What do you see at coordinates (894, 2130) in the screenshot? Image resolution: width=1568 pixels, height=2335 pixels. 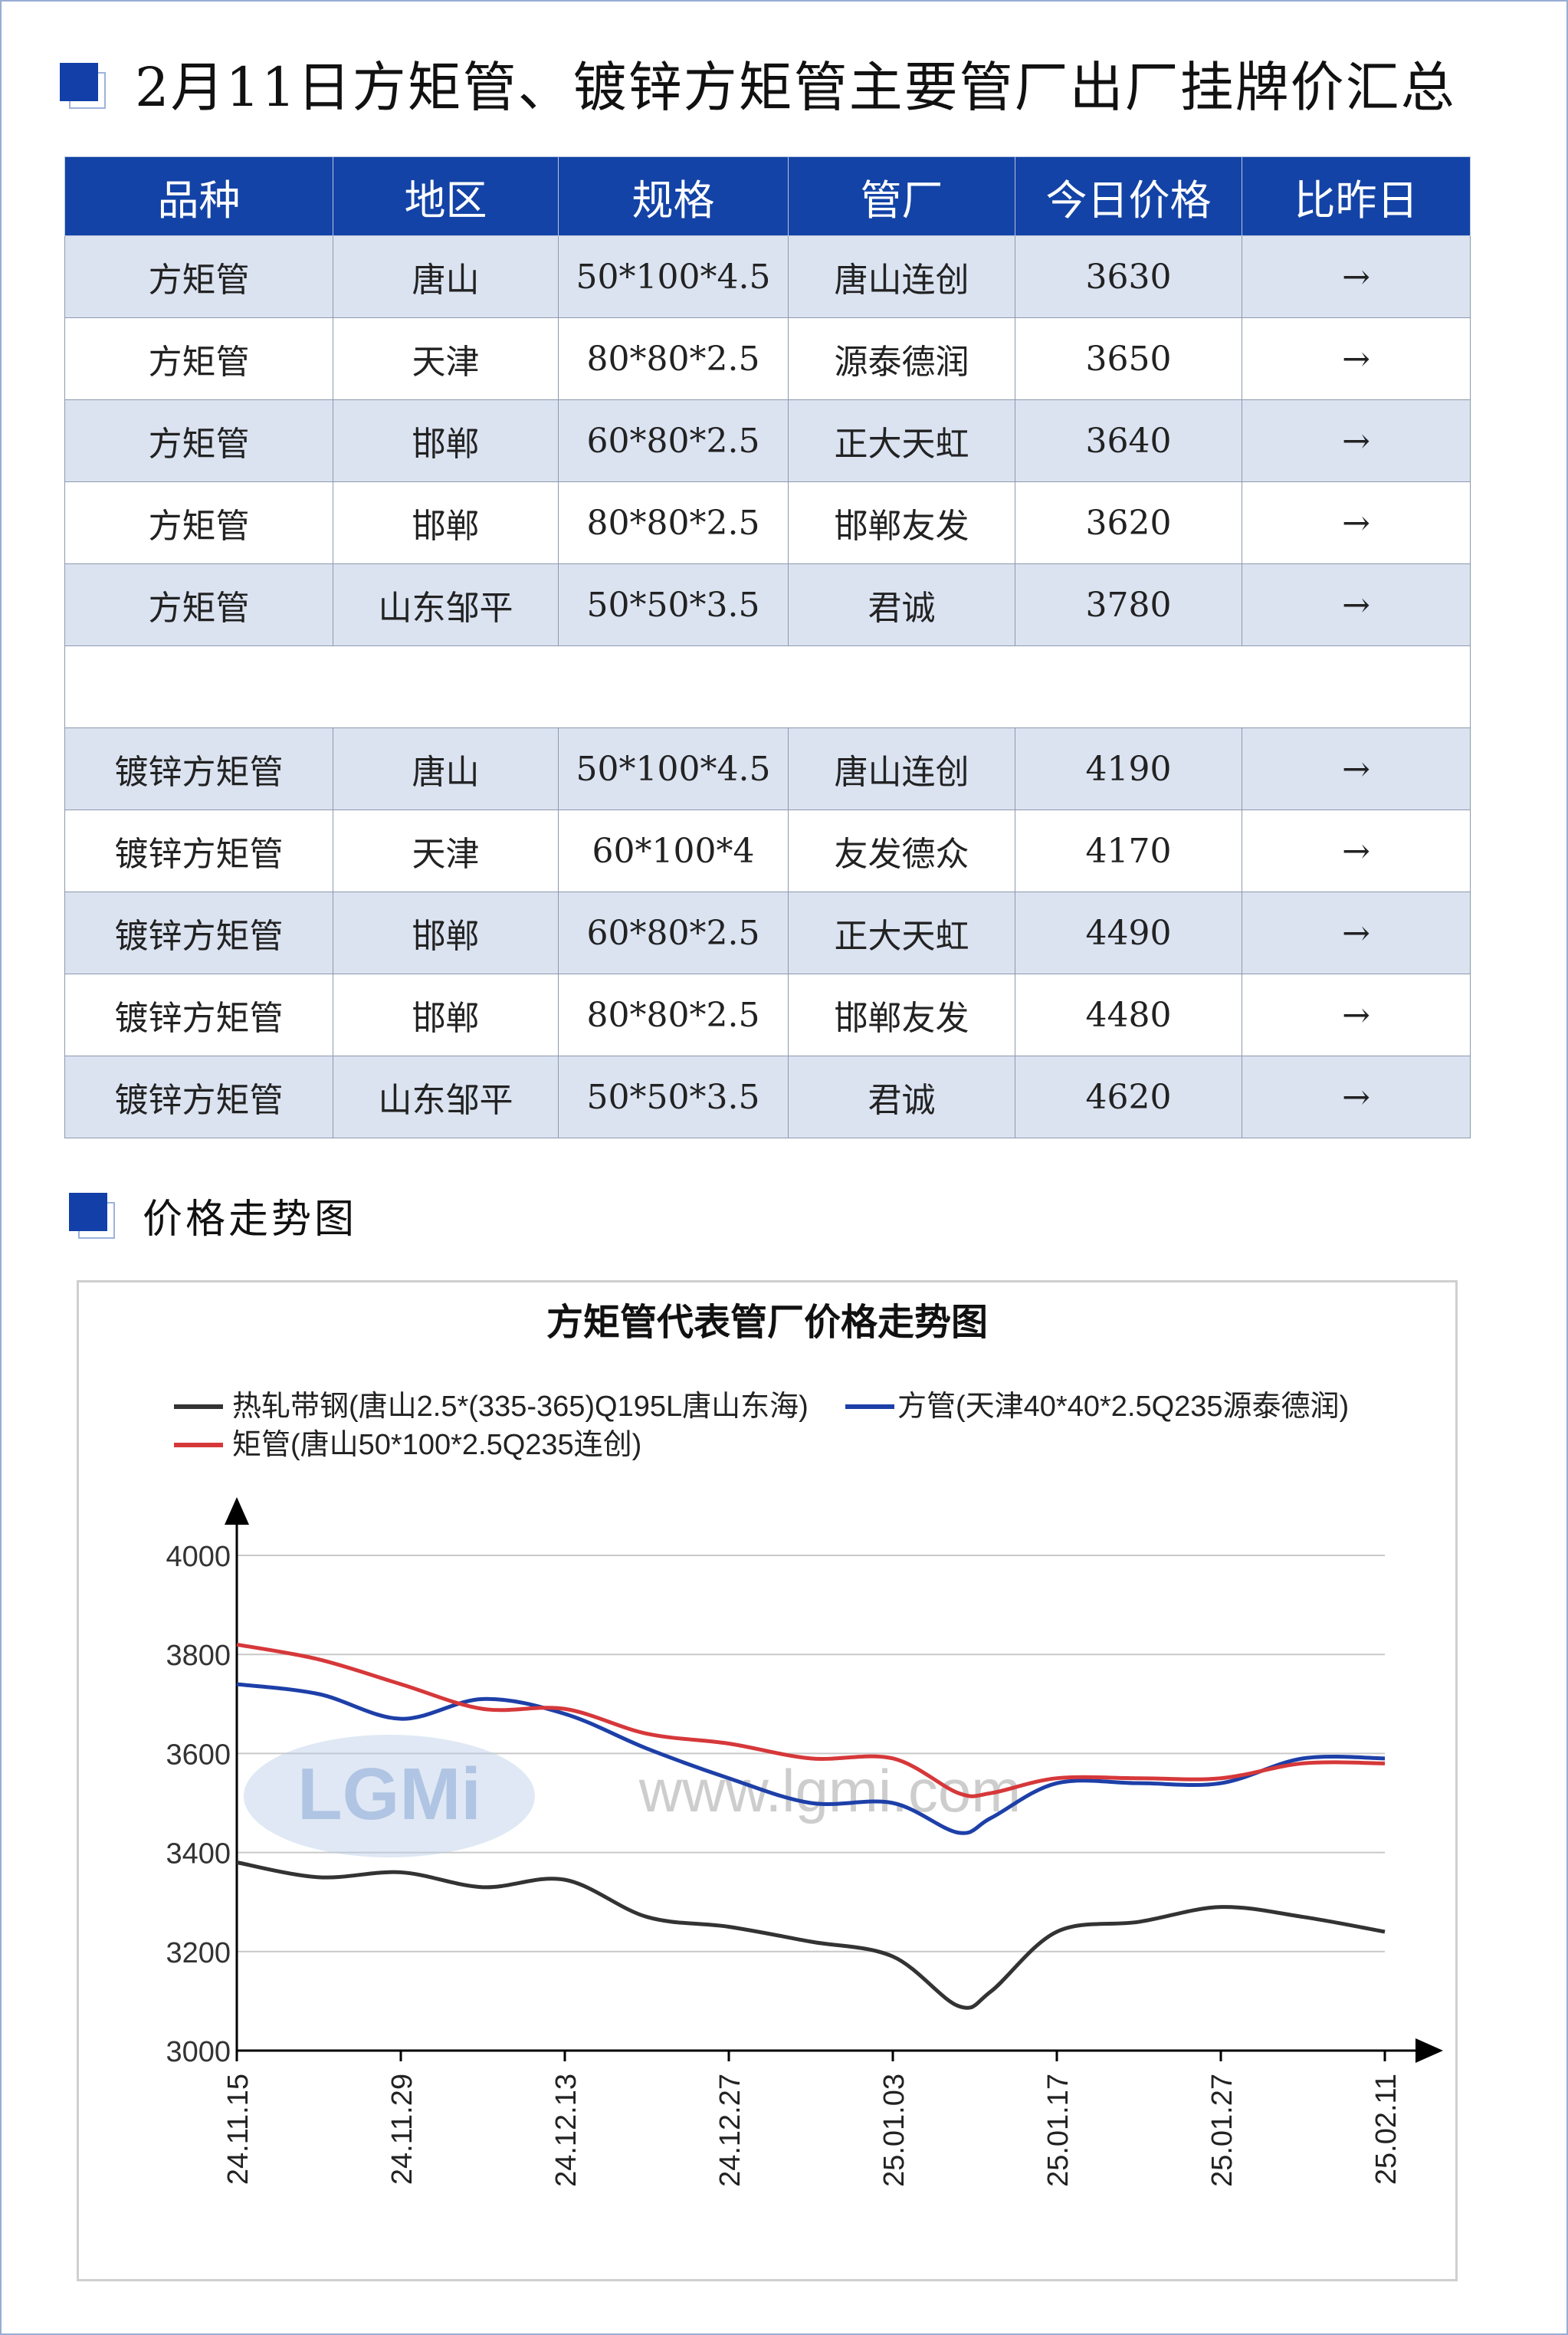 I see `x-tick-label: 25.01.03` at bounding box center [894, 2130].